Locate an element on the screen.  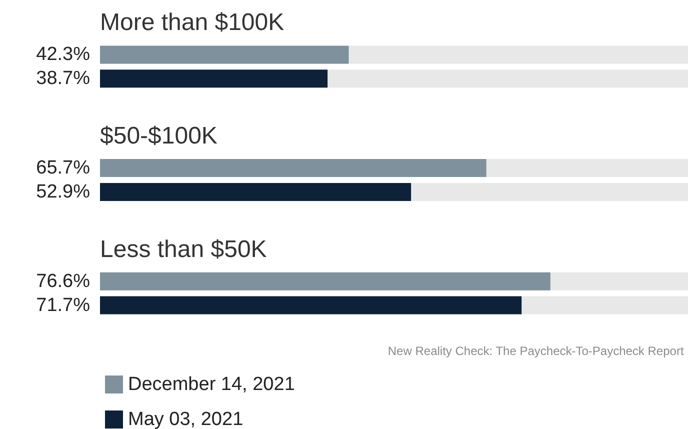
data-label: 42.3% is located at coordinates (63, 55).